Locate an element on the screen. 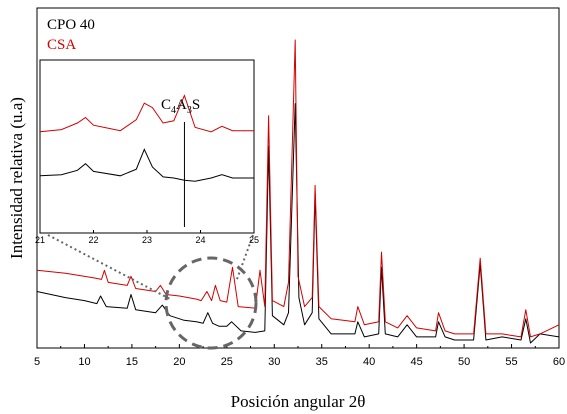 This screenshot has width=567, height=414. y-axis-title: Intensidad relativa (u.a) is located at coordinates (16, 178).